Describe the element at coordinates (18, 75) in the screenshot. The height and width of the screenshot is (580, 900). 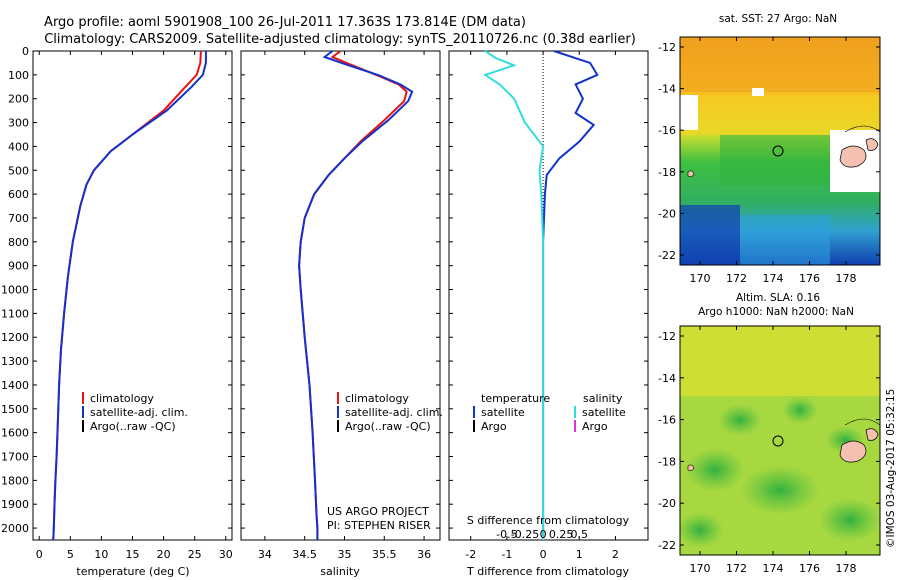
I see `y-tick-label: 100` at that location.